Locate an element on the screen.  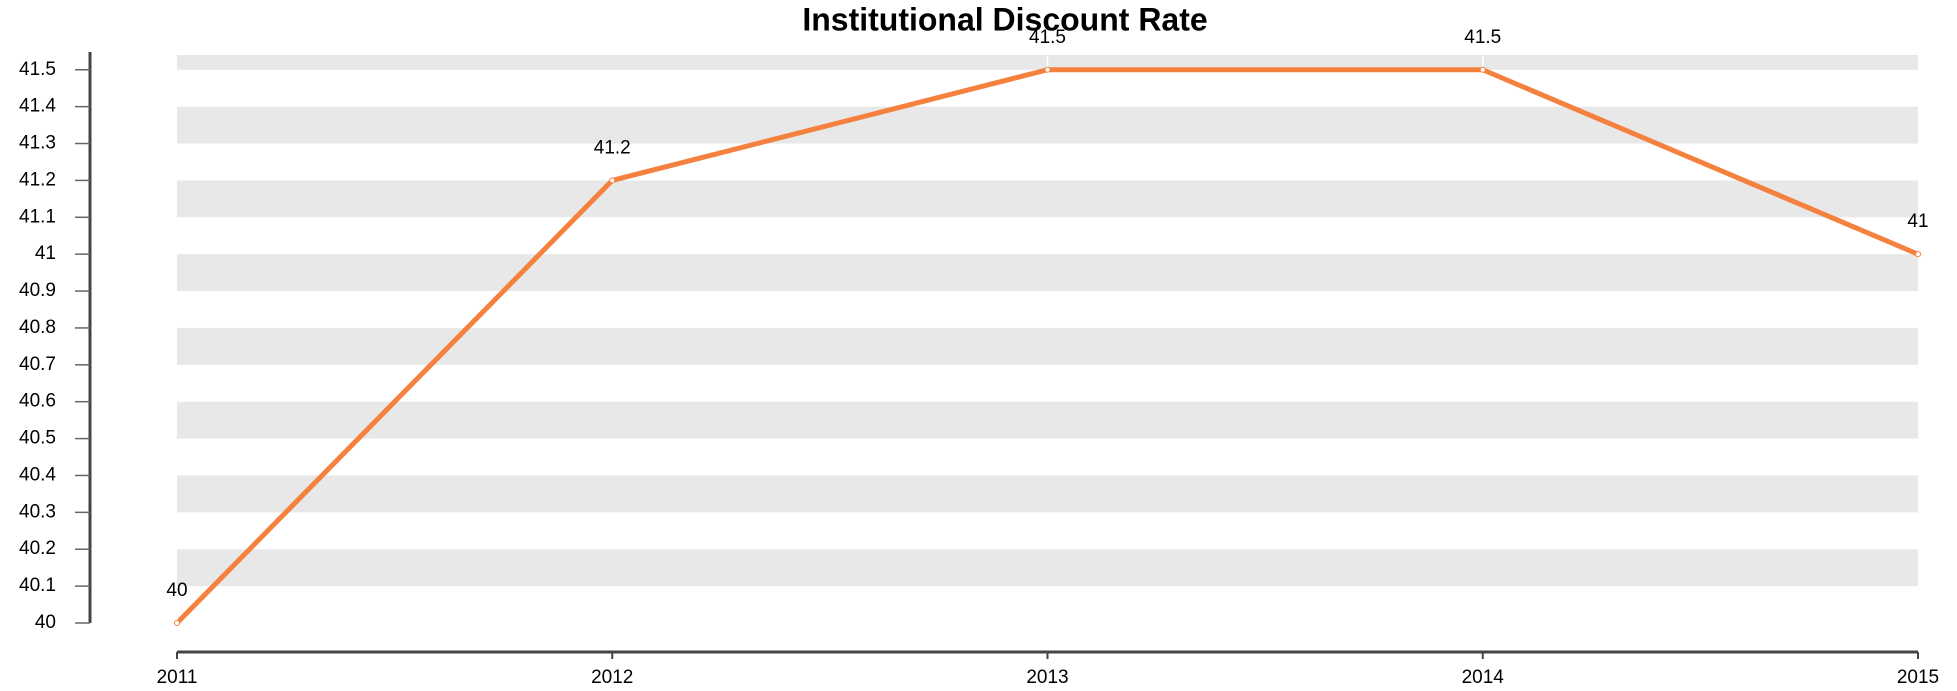
y-tick-label: 40.8 is located at coordinates (37, 327).